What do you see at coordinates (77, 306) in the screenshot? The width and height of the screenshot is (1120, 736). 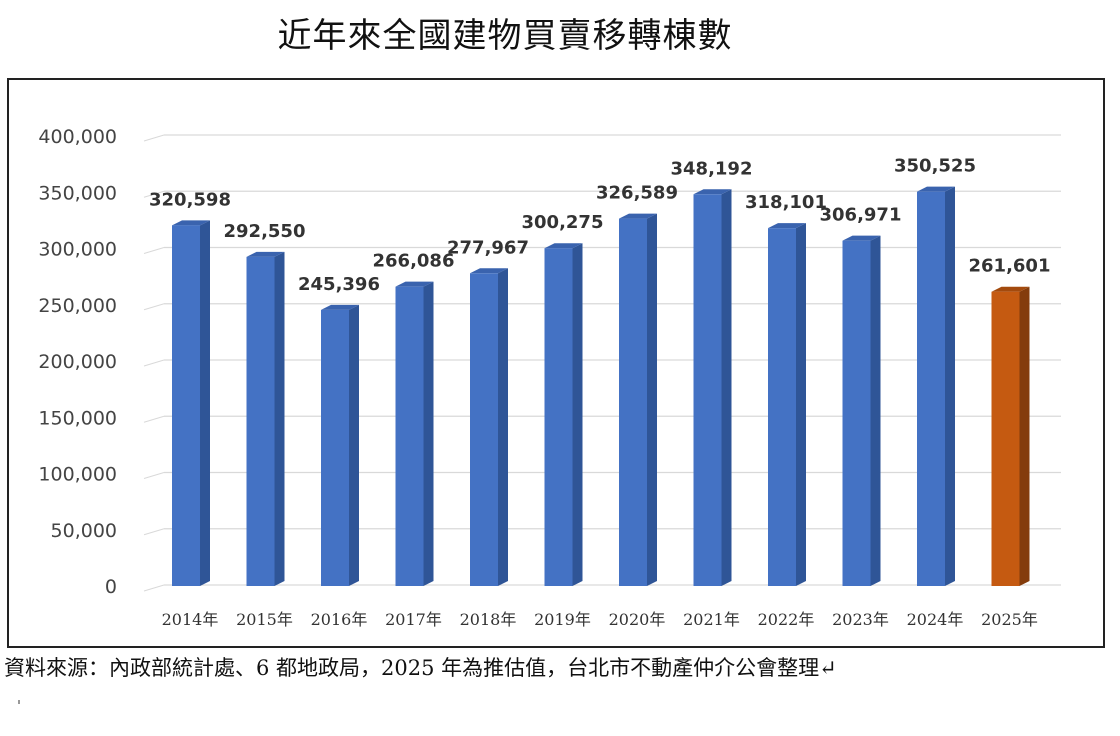 I see `y-tick-label: 250,000` at bounding box center [77, 306].